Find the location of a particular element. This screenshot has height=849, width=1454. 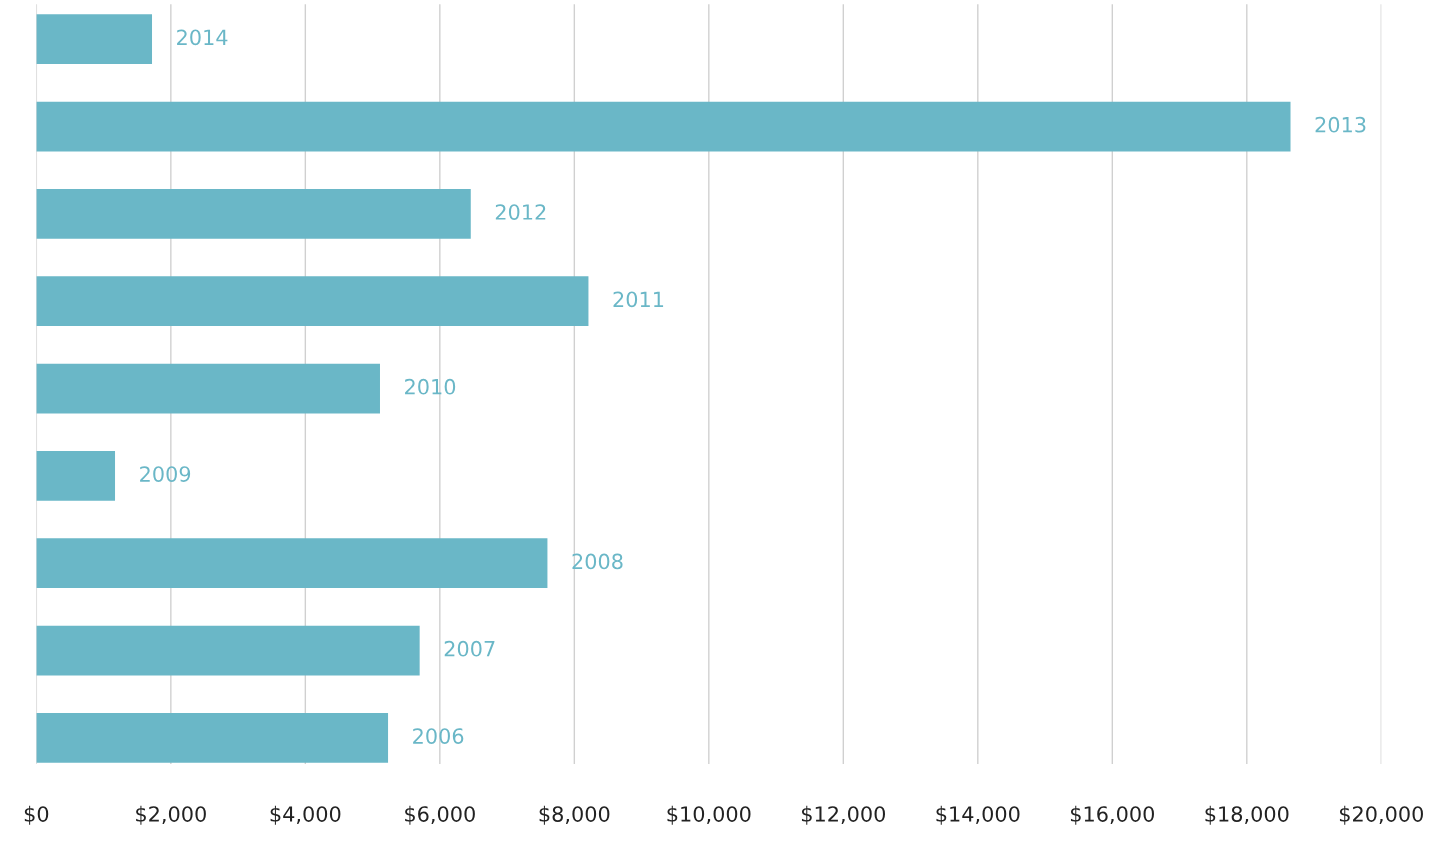

y-tick-label: 2006 is located at coordinates (438, 736).